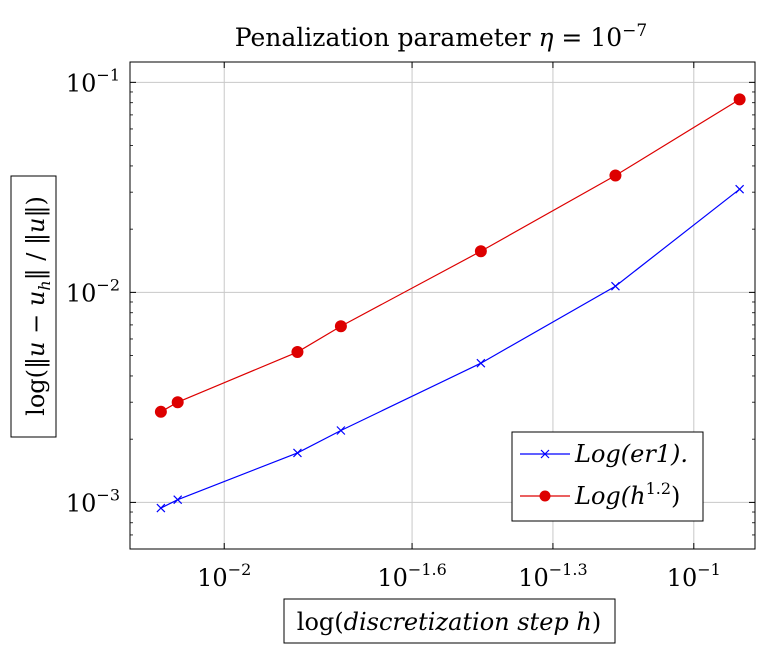 The height and width of the screenshot is (648, 760). Describe the element at coordinates (694, 576) in the screenshot. I see `x-tick-label: 10⁻¹` at that location.